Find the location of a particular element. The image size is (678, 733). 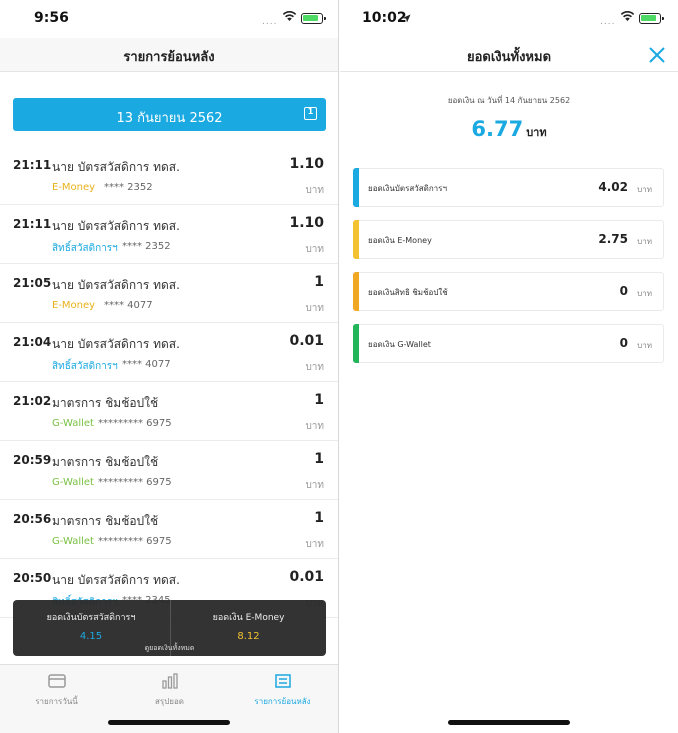

emoney-balance-label: ยอดเงิน E-Money is located at coordinates (248, 618).